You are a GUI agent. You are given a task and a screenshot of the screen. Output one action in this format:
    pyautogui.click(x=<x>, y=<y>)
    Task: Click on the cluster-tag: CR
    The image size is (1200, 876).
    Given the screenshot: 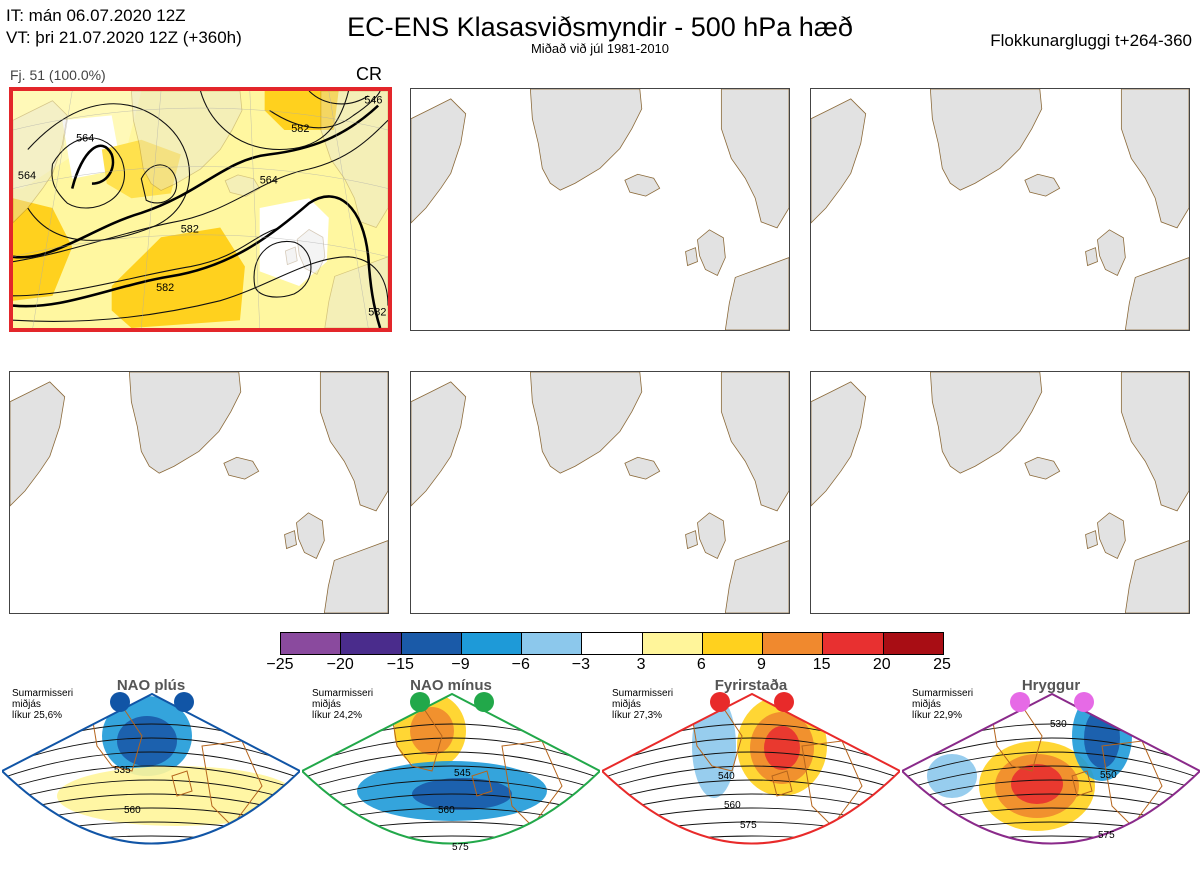 What is the action you would take?
    pyautogui.click(x=369, y=74)
    